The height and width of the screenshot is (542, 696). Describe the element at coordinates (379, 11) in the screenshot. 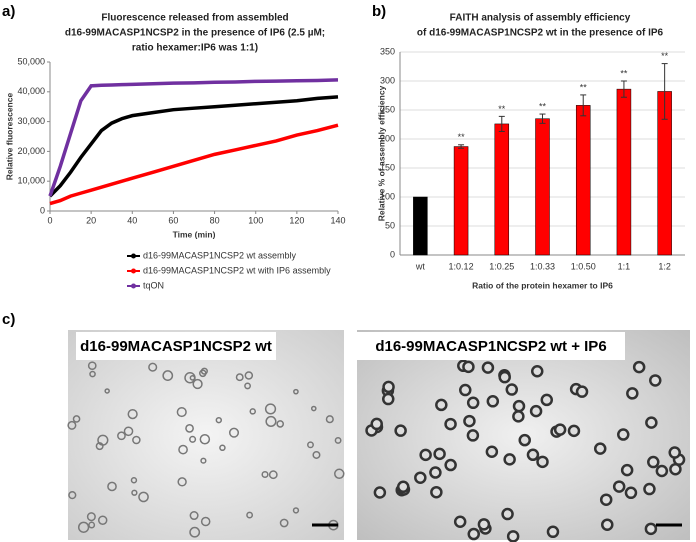

I see `panel-label: b)` at that location.